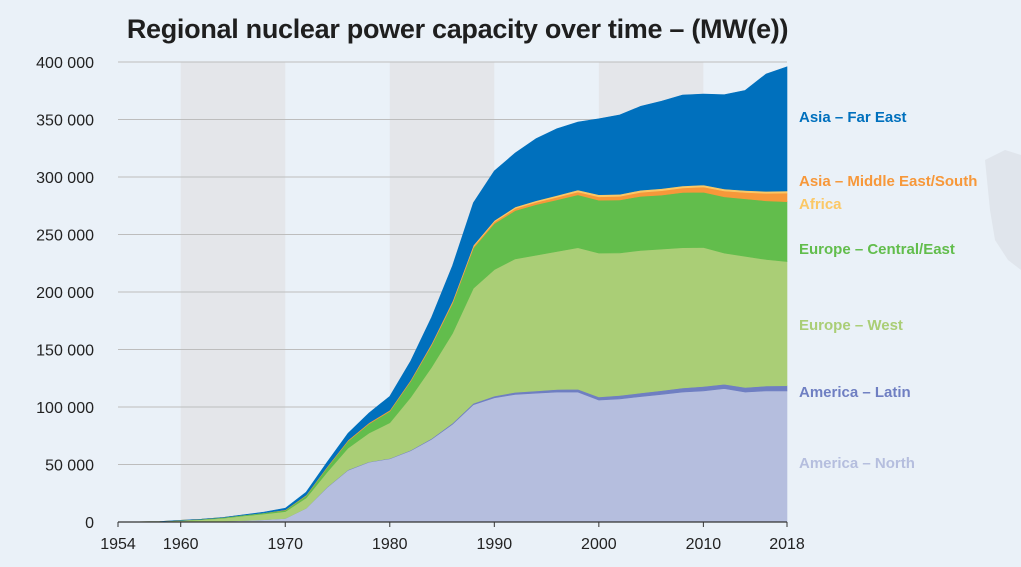 Image resolution: width=1021 pixels, height=567 pixels. What do you see at coordinates (853, 117) in the screenshot?
I see `legend-asia-far-east: Asia – Far East` at bounding box center [853, 117].